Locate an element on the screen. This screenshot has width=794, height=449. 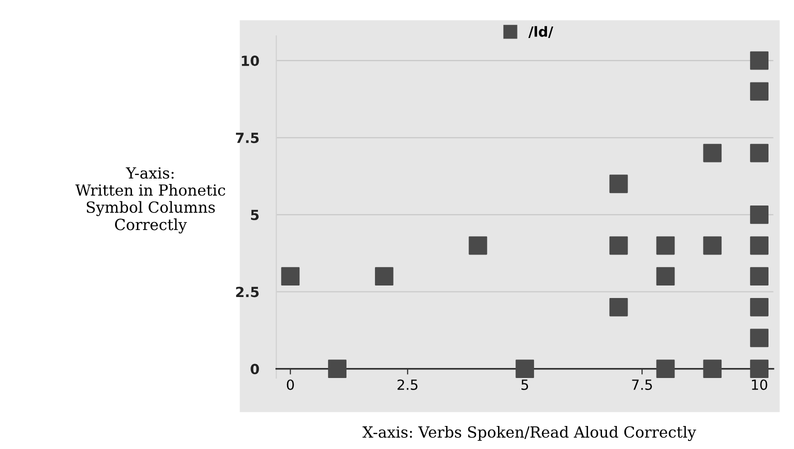
y-tick-label: 7.5 is located at coordinates (247, 138).